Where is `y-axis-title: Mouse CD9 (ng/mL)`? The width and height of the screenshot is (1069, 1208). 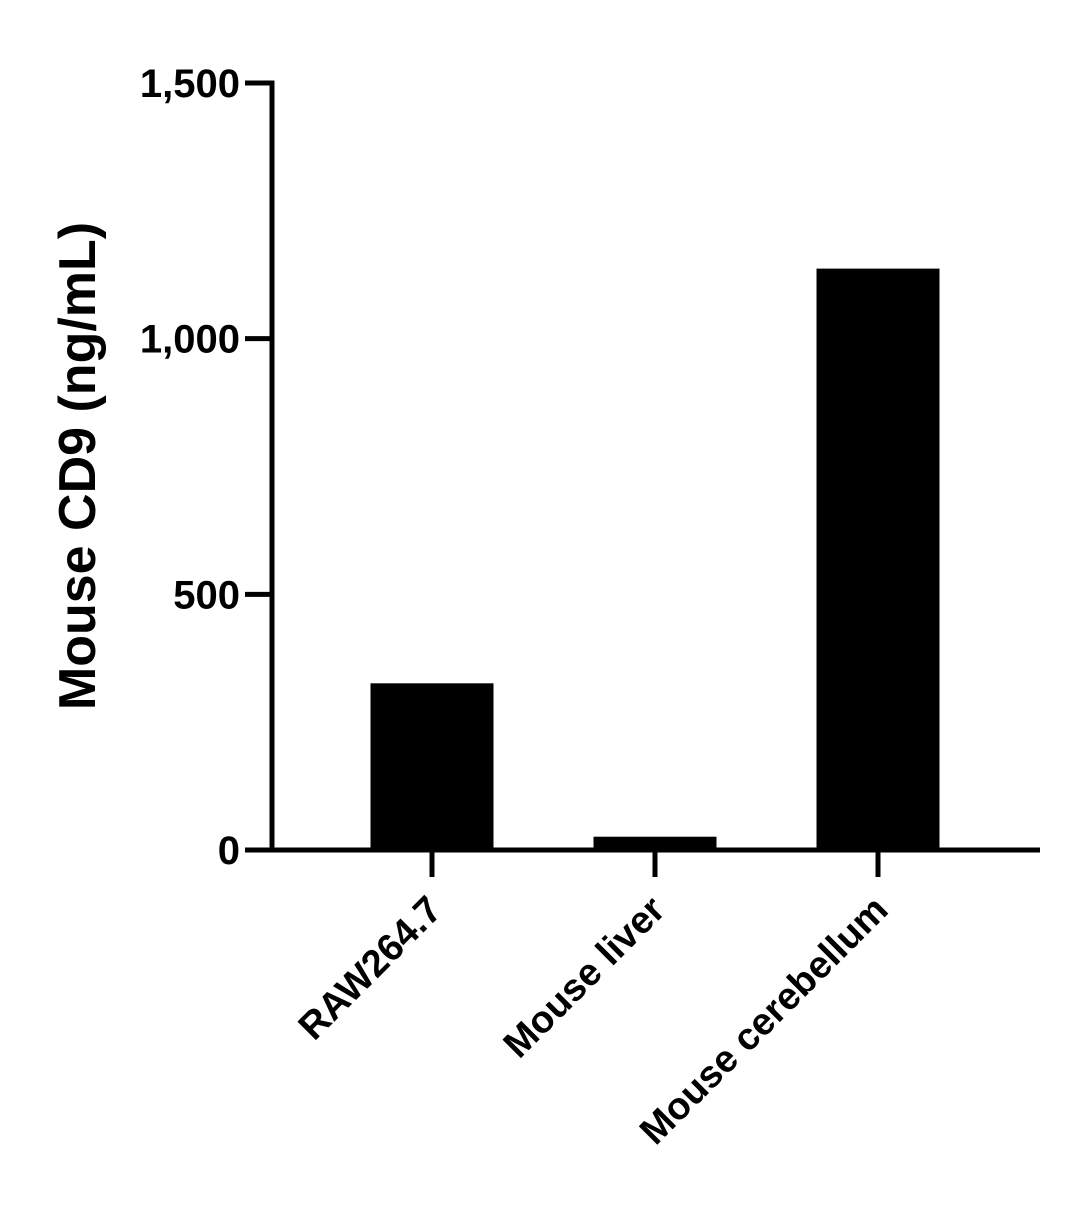 y-axis-title: Mouse CD9 (ng/mL) is located at coordinates (78, 466).